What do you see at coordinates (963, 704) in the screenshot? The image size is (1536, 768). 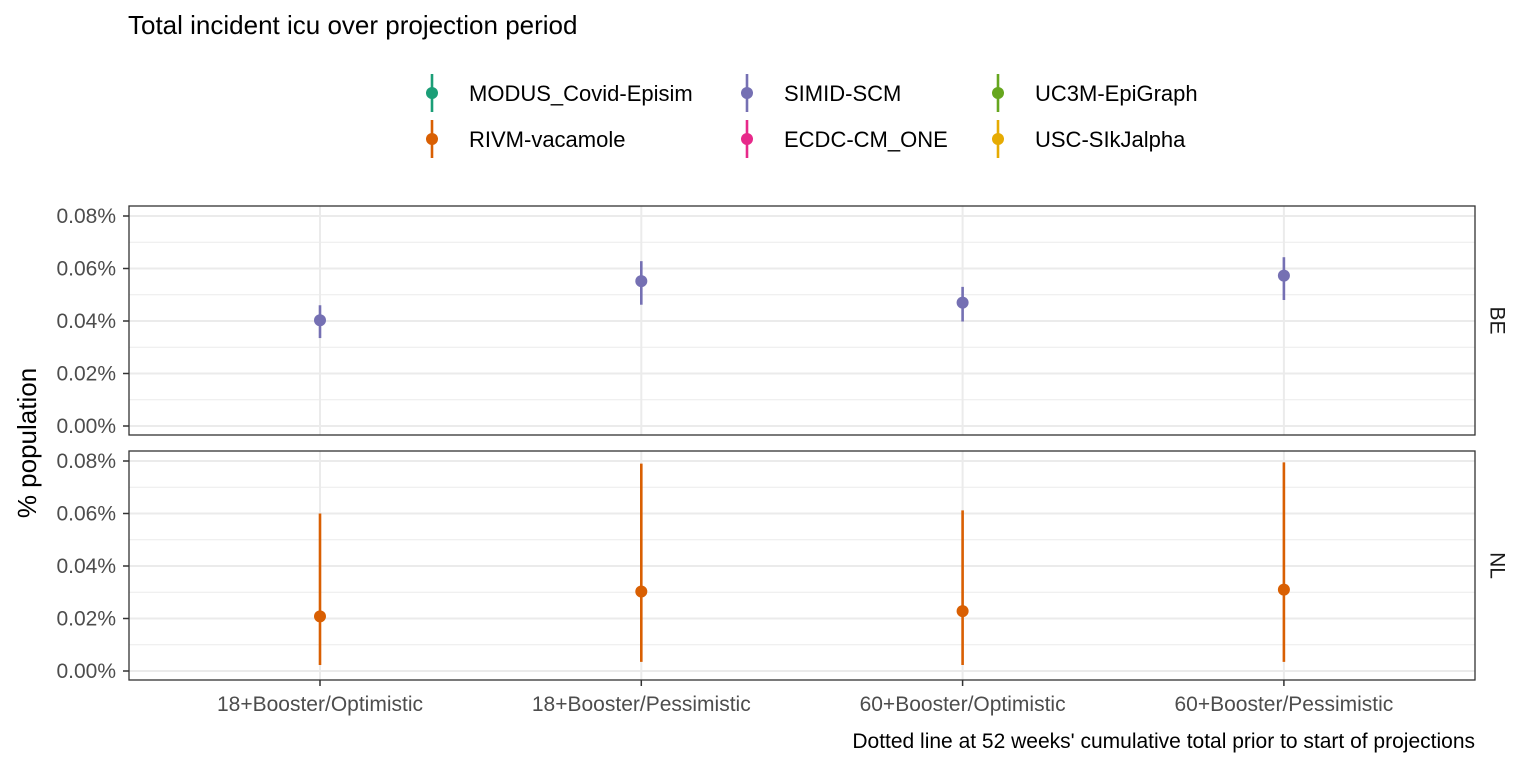 I see `x-tick-label: 60+Booster/Optimistic` at bounding box center [963, 704].